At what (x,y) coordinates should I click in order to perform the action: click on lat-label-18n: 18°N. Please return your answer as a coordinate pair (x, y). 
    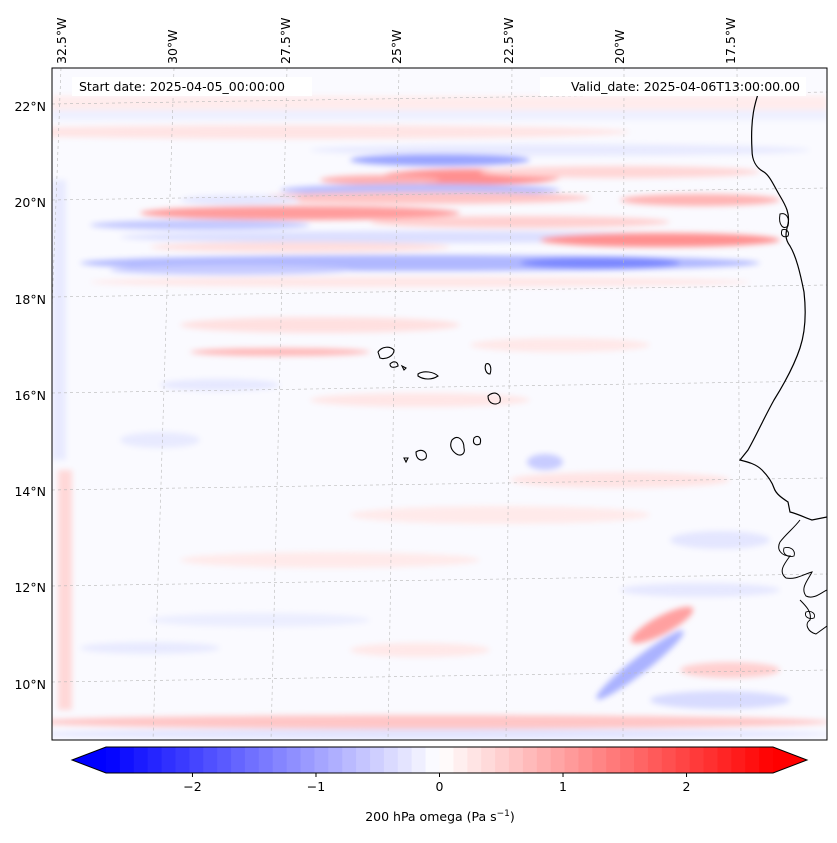
    Looking at the image, I should click on (30, 299).